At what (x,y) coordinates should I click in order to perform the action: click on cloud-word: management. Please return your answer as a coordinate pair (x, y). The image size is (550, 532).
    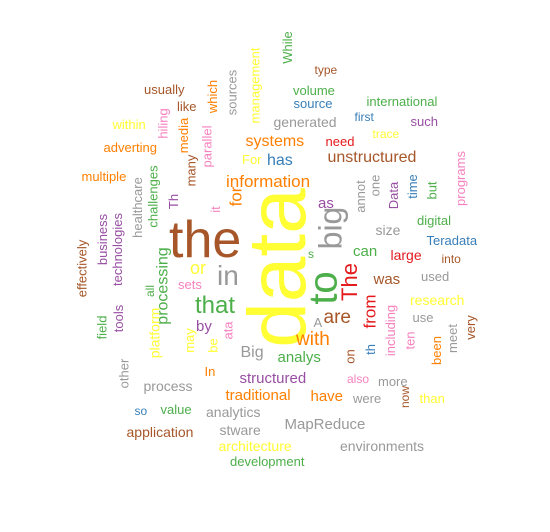
    Looking at the image, I should click on (255, 85).